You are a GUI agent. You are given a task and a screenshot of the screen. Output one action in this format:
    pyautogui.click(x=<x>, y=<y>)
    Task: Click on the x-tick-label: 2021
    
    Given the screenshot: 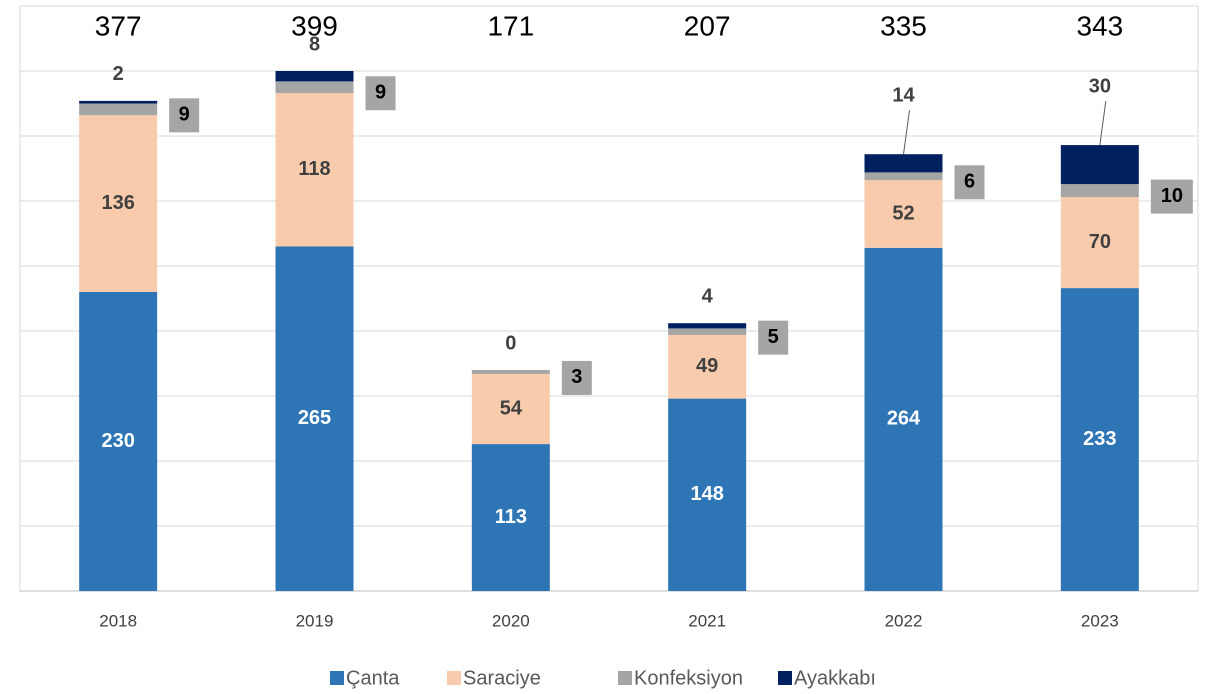 What is the action you would take?
    pyautogui.click(x=707, y=620)
    